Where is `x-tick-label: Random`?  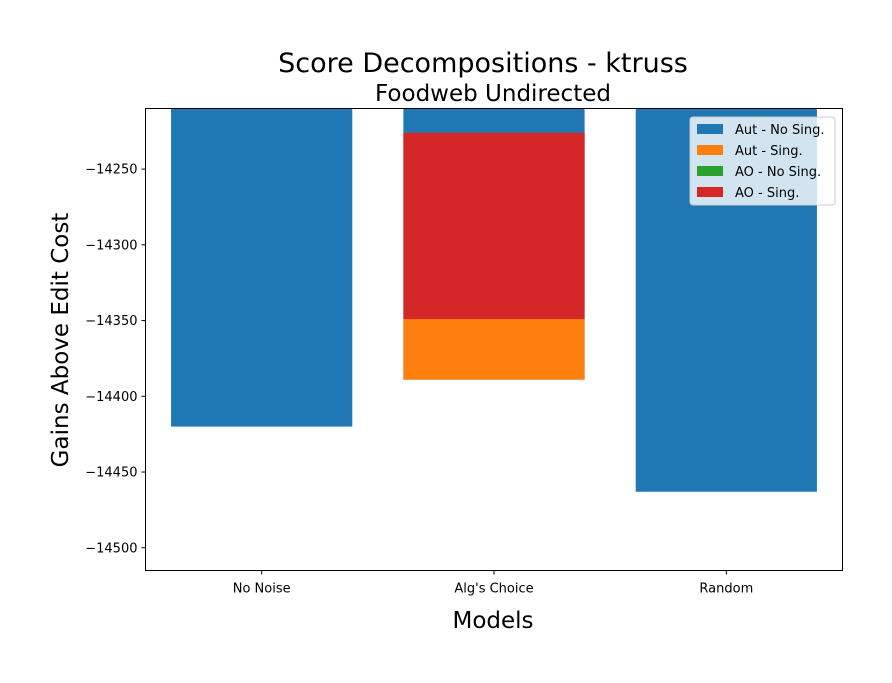 x-tick-label: Random is located at coordinates (726, 589).